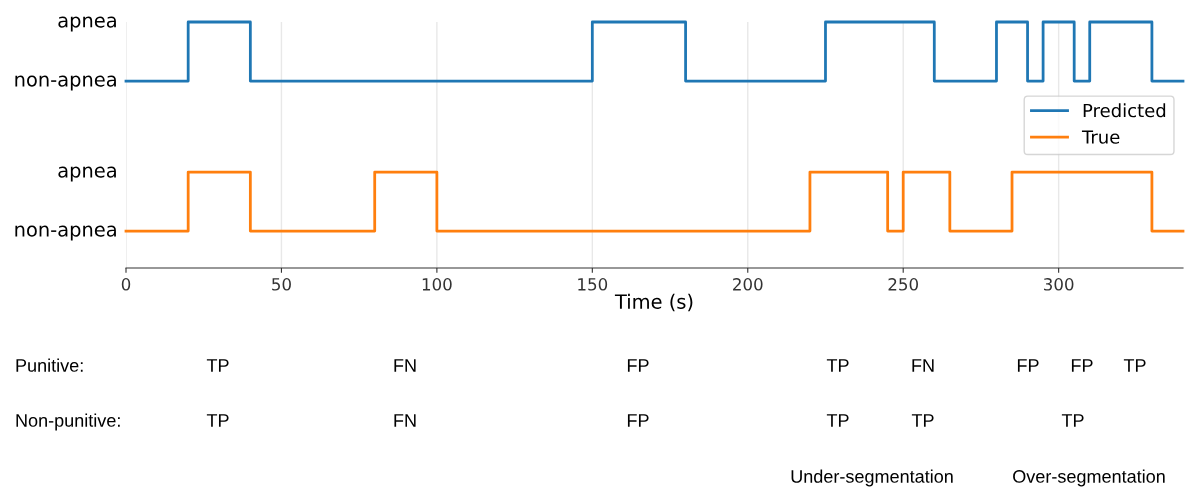  I want to click on legend-label: True, so click(1100, 137).